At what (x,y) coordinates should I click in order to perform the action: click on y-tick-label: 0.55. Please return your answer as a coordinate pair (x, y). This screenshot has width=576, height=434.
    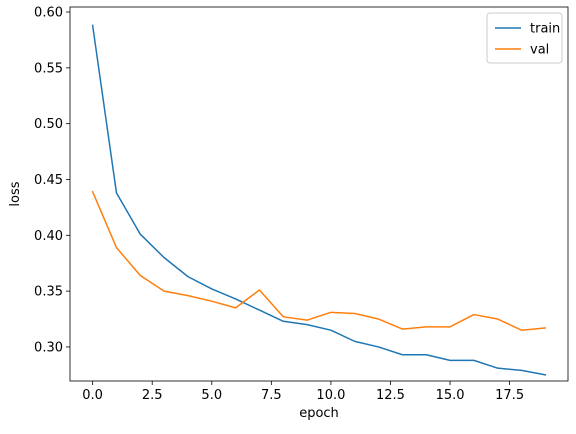
    Looking at the image, I should click on (48, 68).